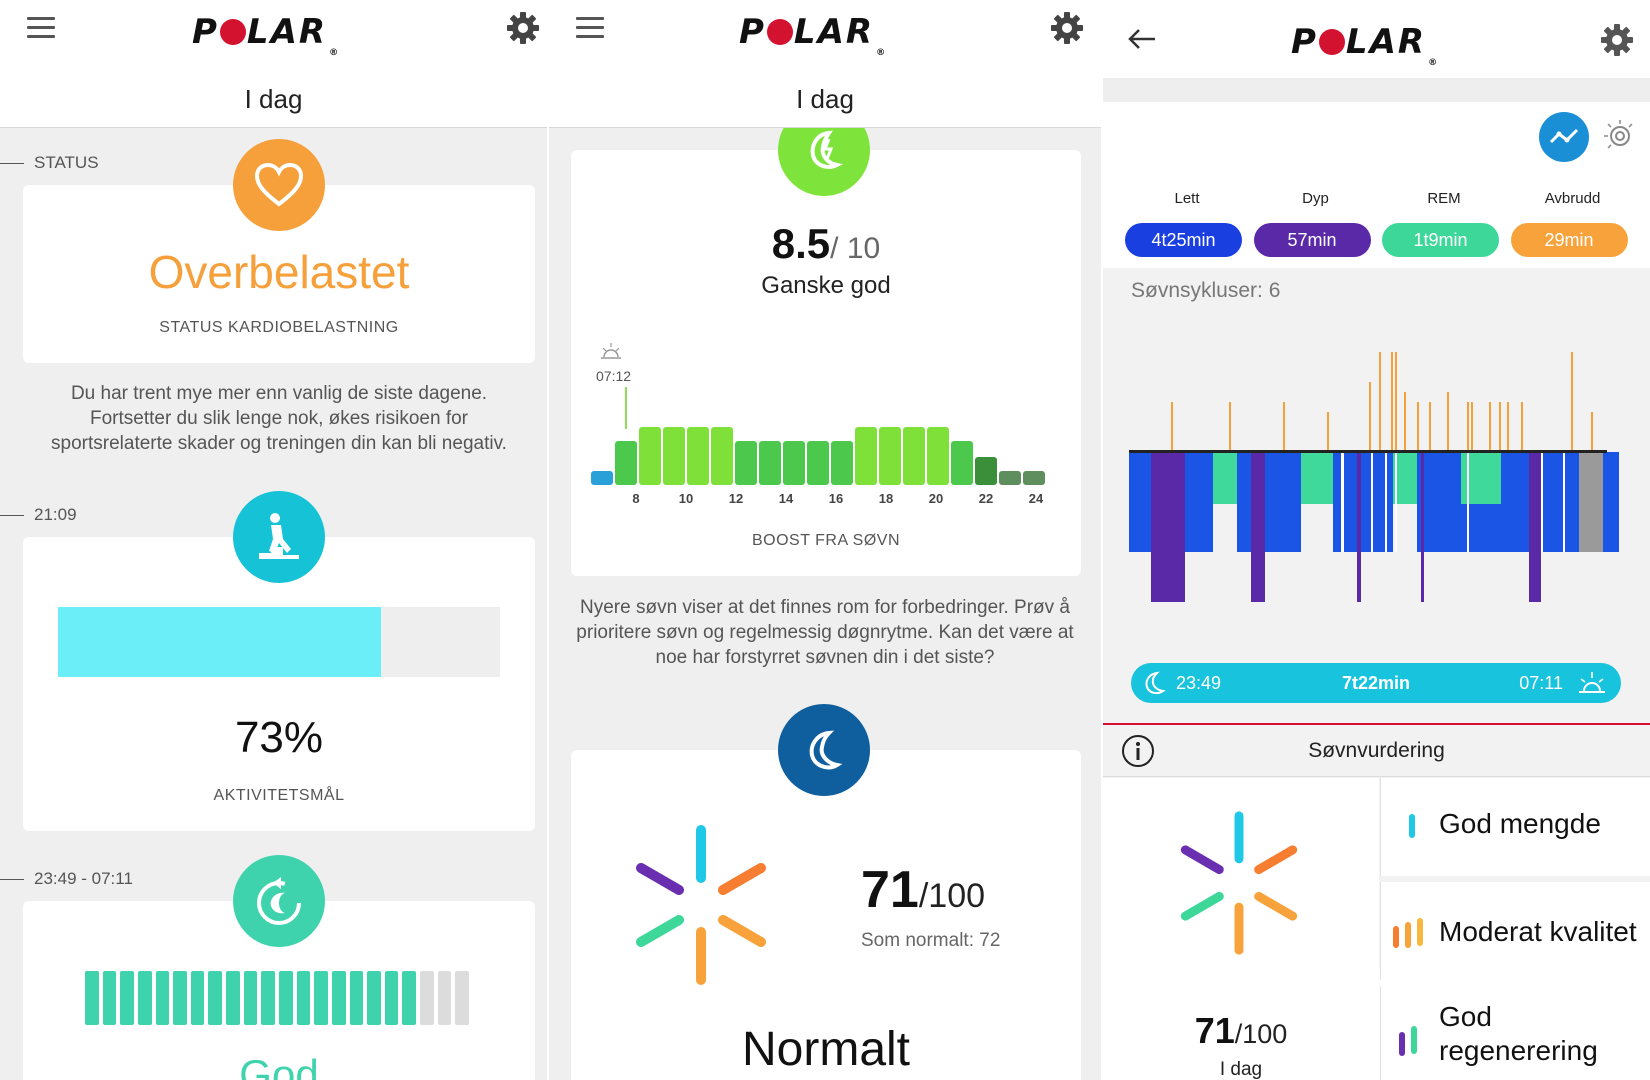 Image resolution: width=1650 pixels, height=1080 pixels. Describe the element at coordinates (49, 163) in the screenshot. I see `timeline-label-status: STATUS` at that location.